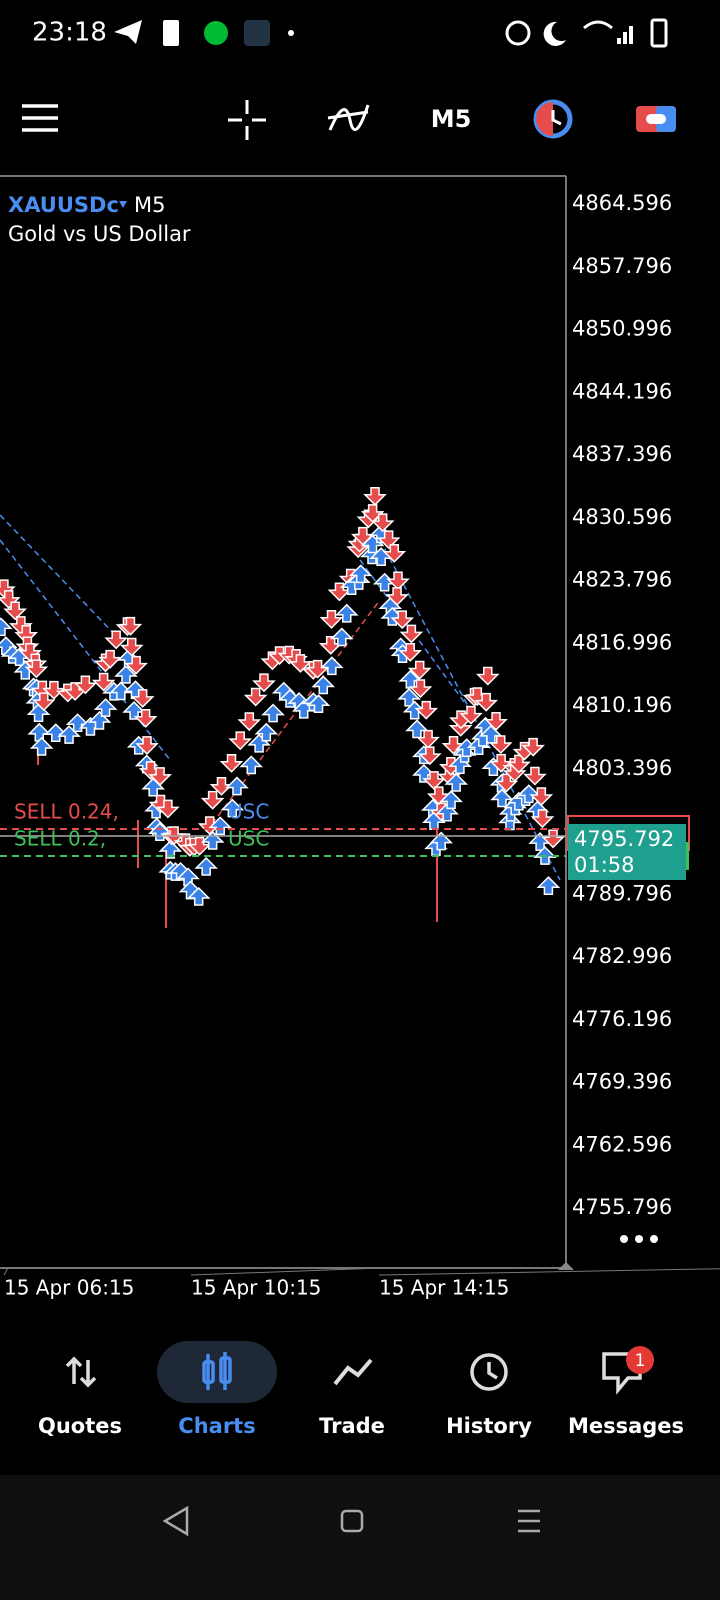 The width and height of the screenshot is (720, 1600). What do you see at coordinates (391, 33) in the screenshot?
I see `status-icons` at bounding box center [391, 33].